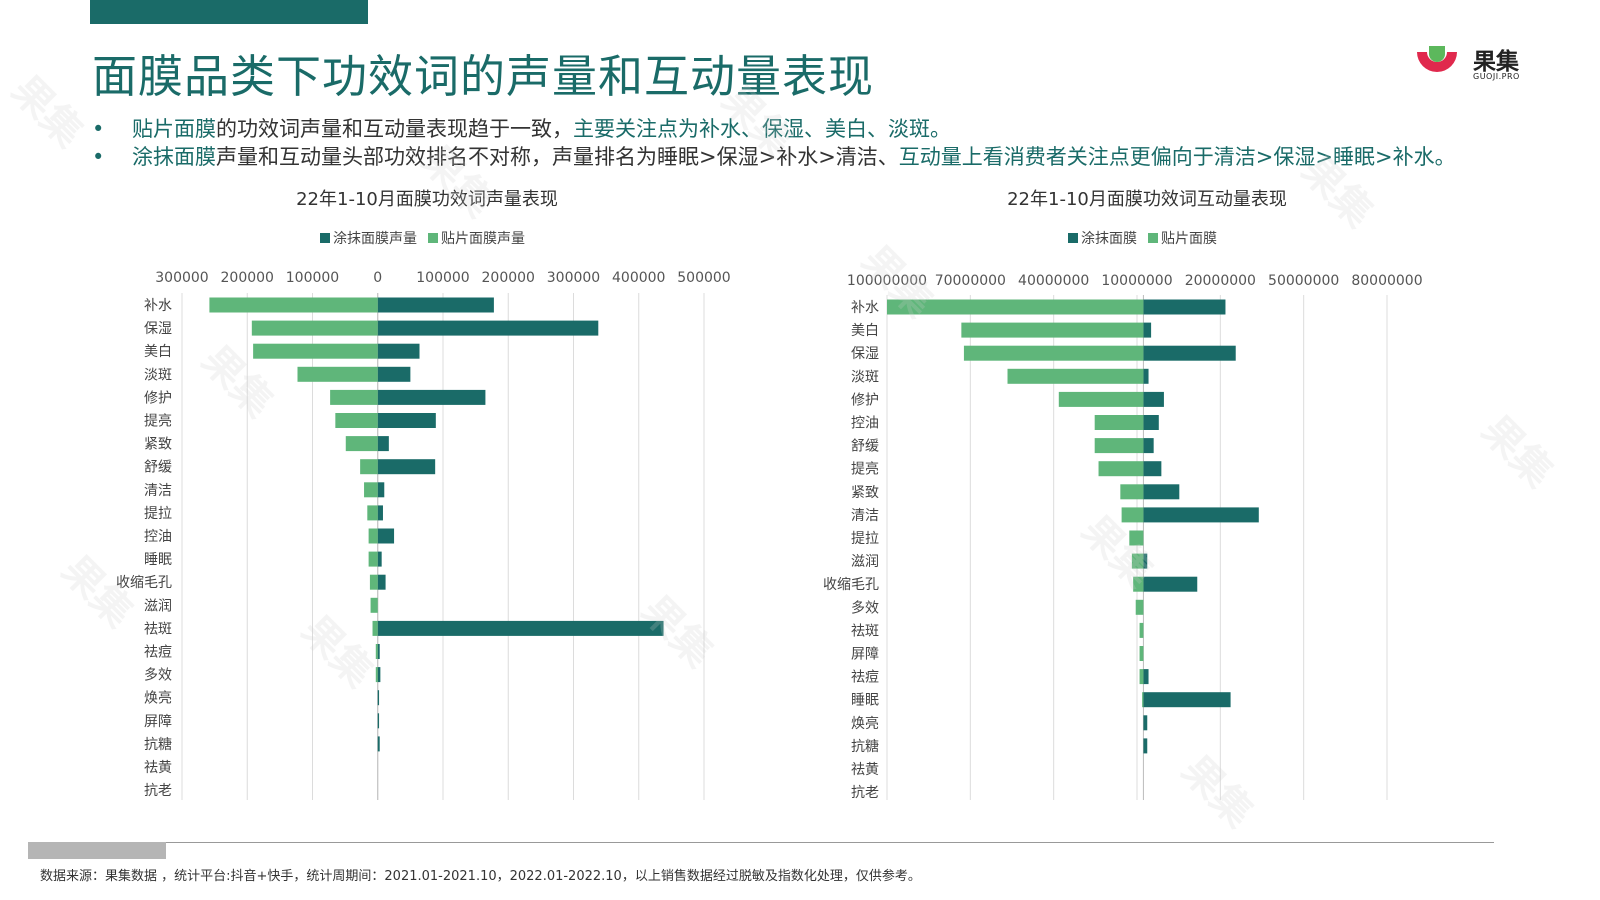 The width and height of the screenshot is (1600, 900). What do you see at coordinates (865, 769) in the screenshot?
I see `category-label: 祛黄` at bounding box center [865, 769].